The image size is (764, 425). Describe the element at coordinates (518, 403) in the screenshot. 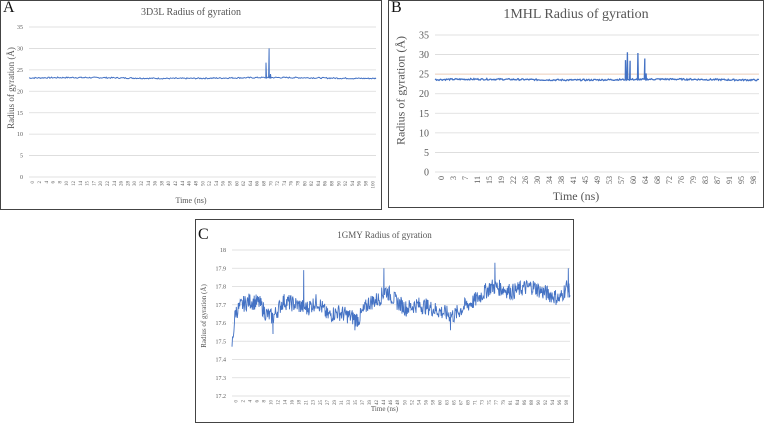

I see `x-tick-label: 84` at that location.